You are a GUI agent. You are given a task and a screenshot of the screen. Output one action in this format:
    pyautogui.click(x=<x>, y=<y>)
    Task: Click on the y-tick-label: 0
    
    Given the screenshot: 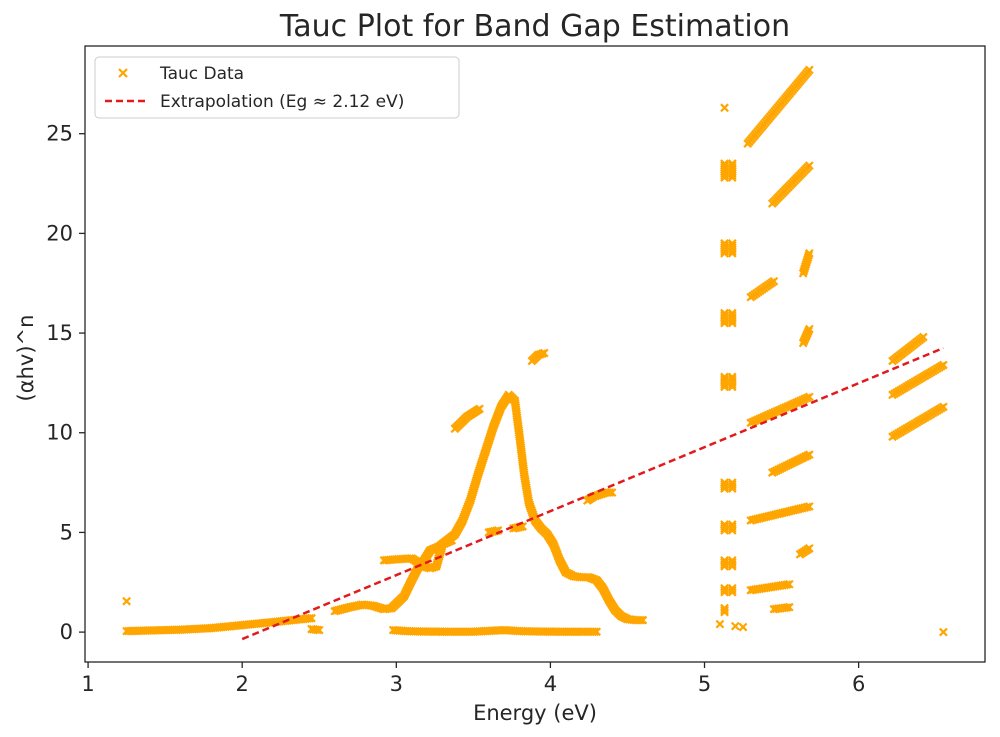 What is the action you would take?
    pyautogui.click(x=66, y=632)
    